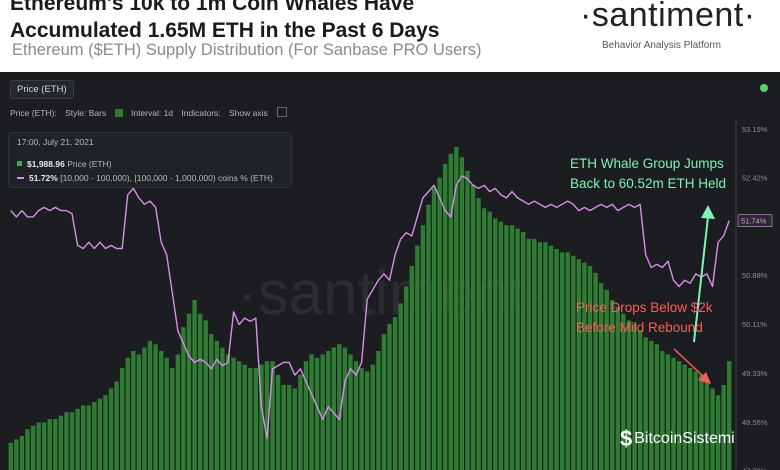 This screenshot has width=780, height=470. Describe the element at coordinates (281, 112) in the screenshot. I see `show-axis-checkbox` at that location.